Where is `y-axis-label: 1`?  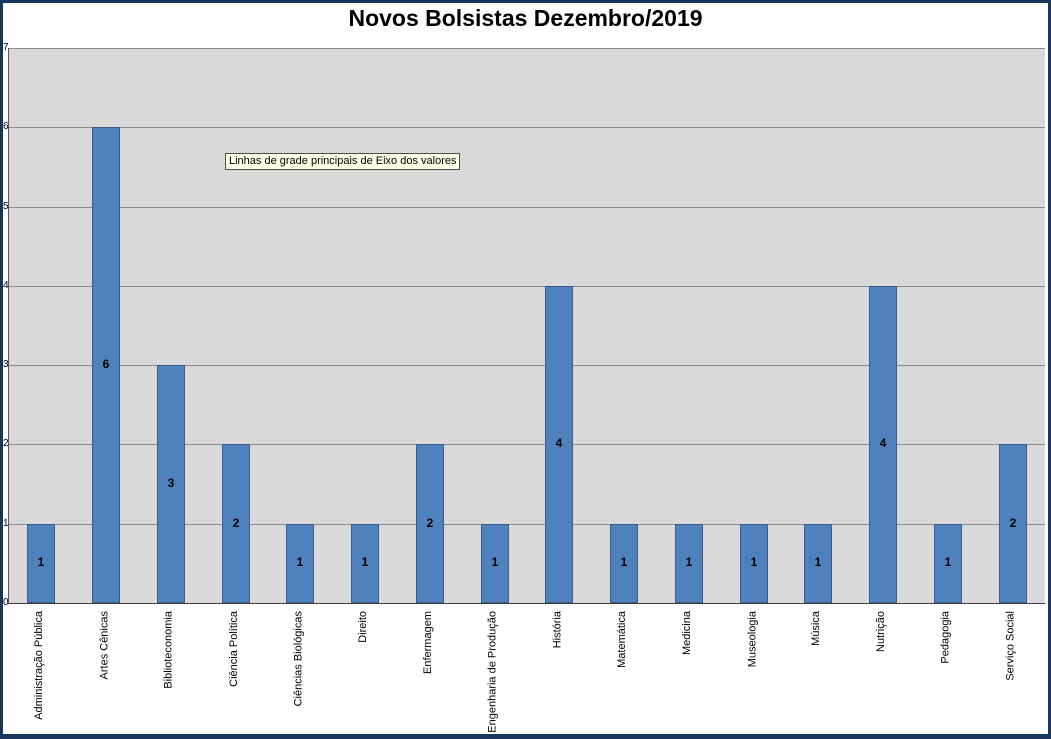
y-axis-label: 1 is located at coordinates (6, 523).